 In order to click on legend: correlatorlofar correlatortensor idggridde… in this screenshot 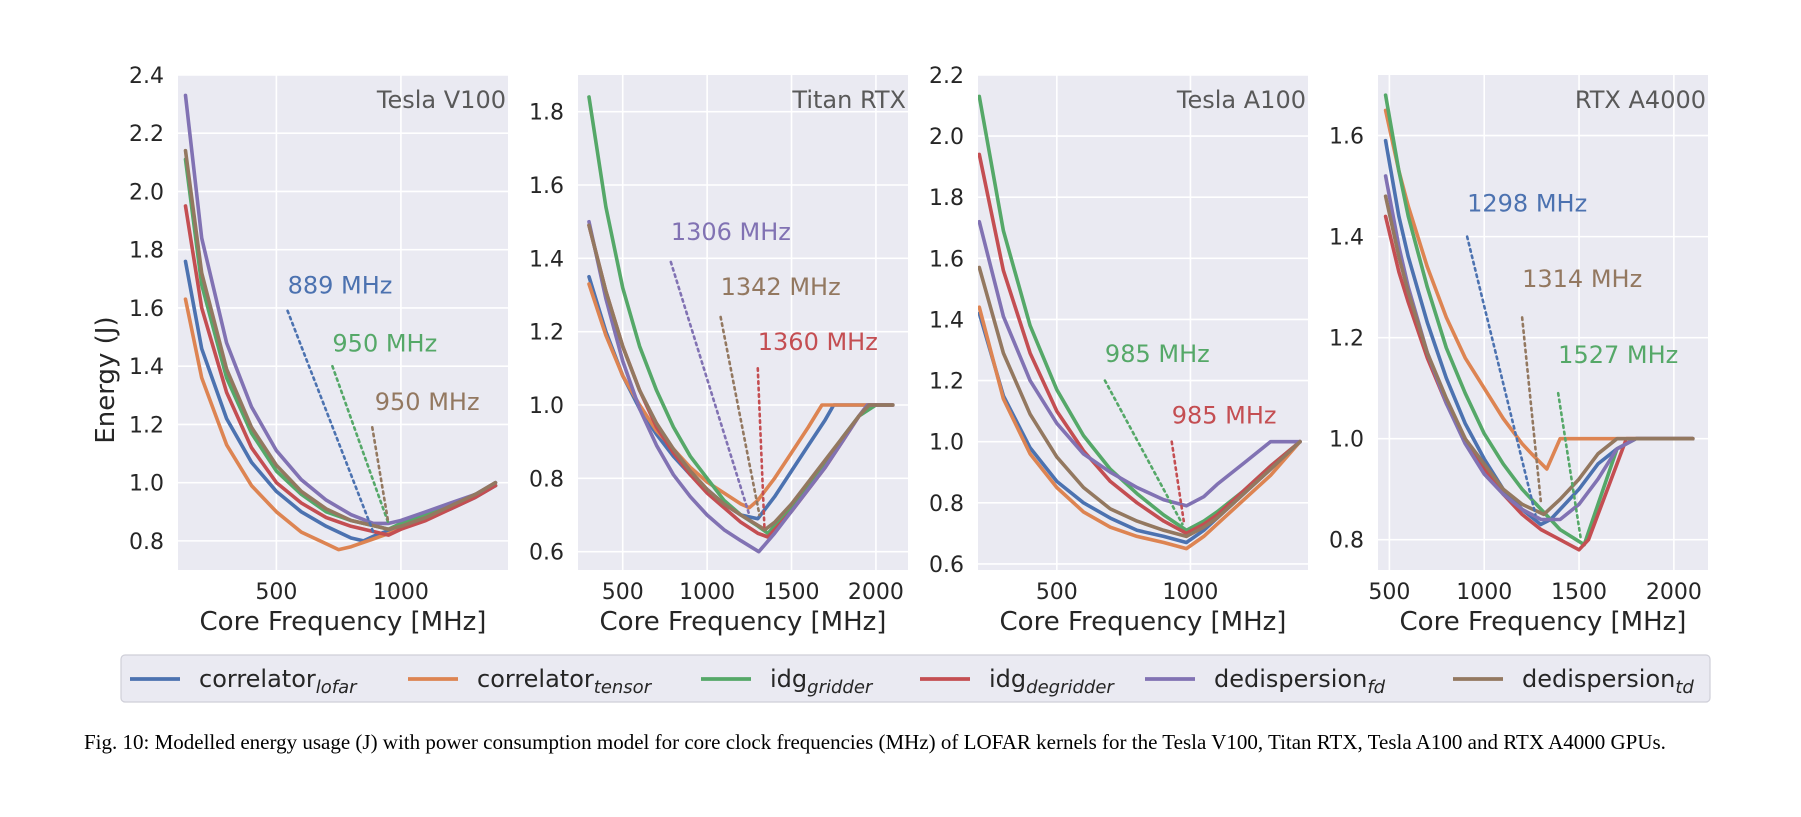, I will do `click(915, 678)`.